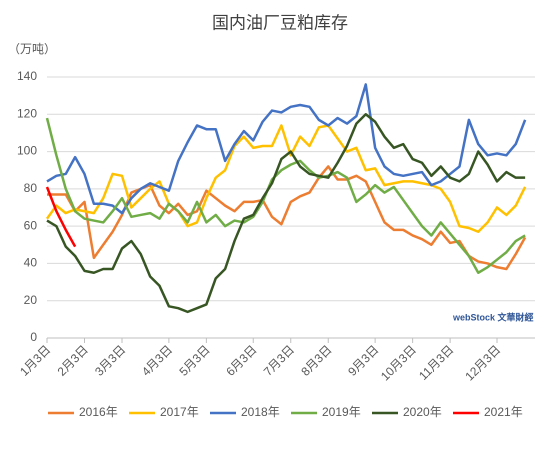  I want to click on series-line, so click(61, 217).